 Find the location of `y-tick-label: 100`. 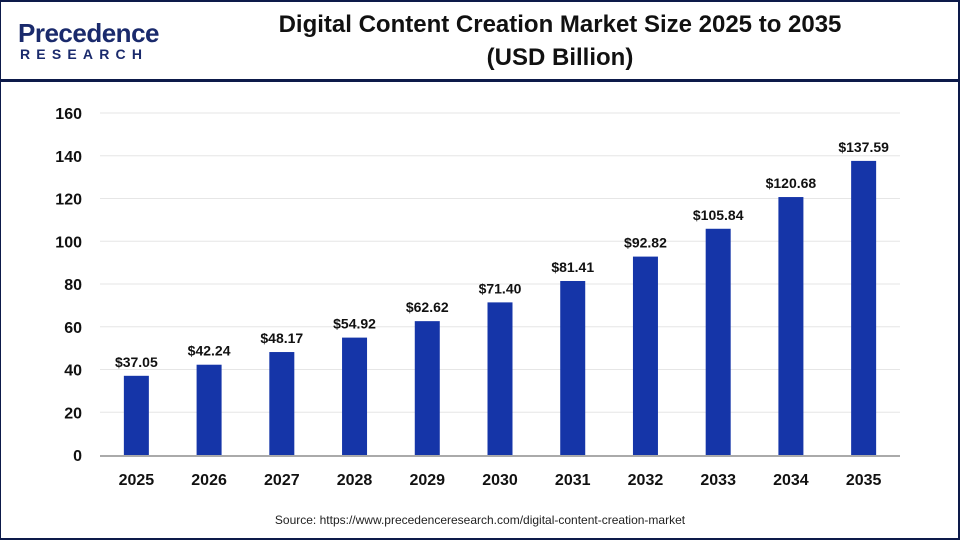

y-tick-label: 100 is located at coordinates (68, 242).